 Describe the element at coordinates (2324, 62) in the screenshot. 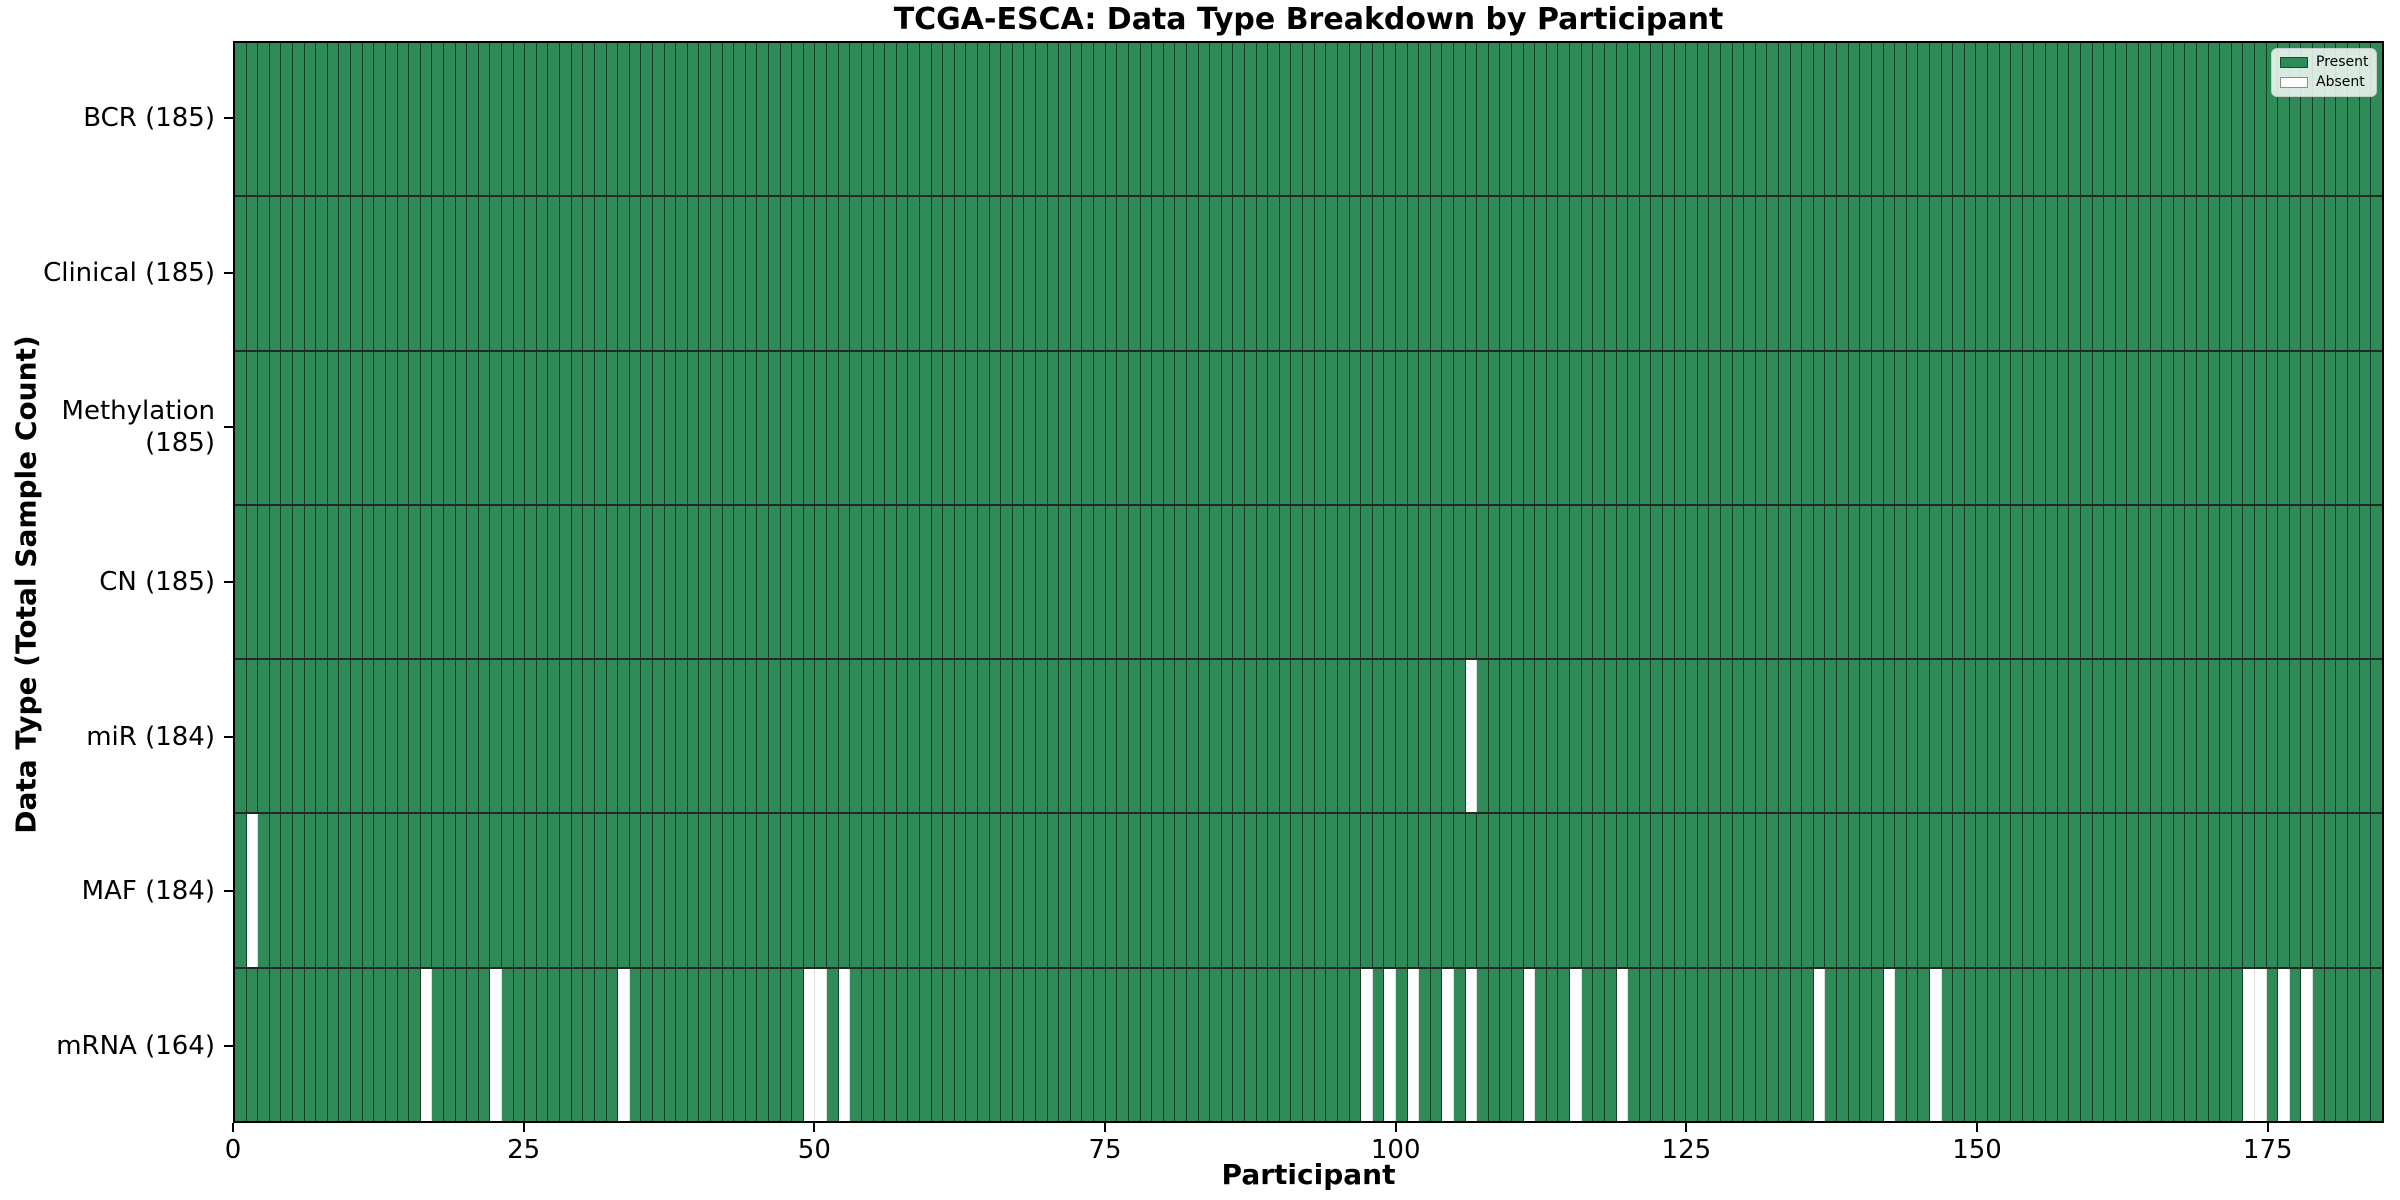

I see `legend-entry-present: Present` at that location.